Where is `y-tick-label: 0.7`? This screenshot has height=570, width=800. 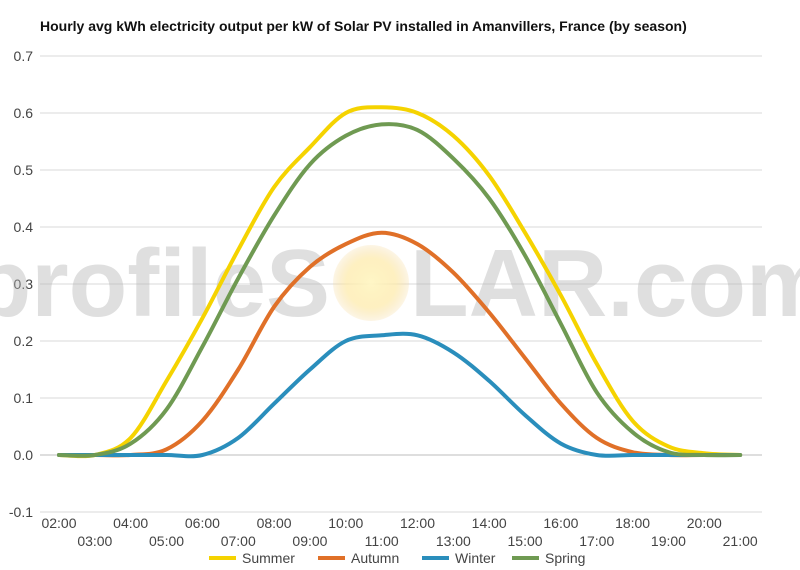 y-tick-label: 0.7 is located at coordinates (24, 56).